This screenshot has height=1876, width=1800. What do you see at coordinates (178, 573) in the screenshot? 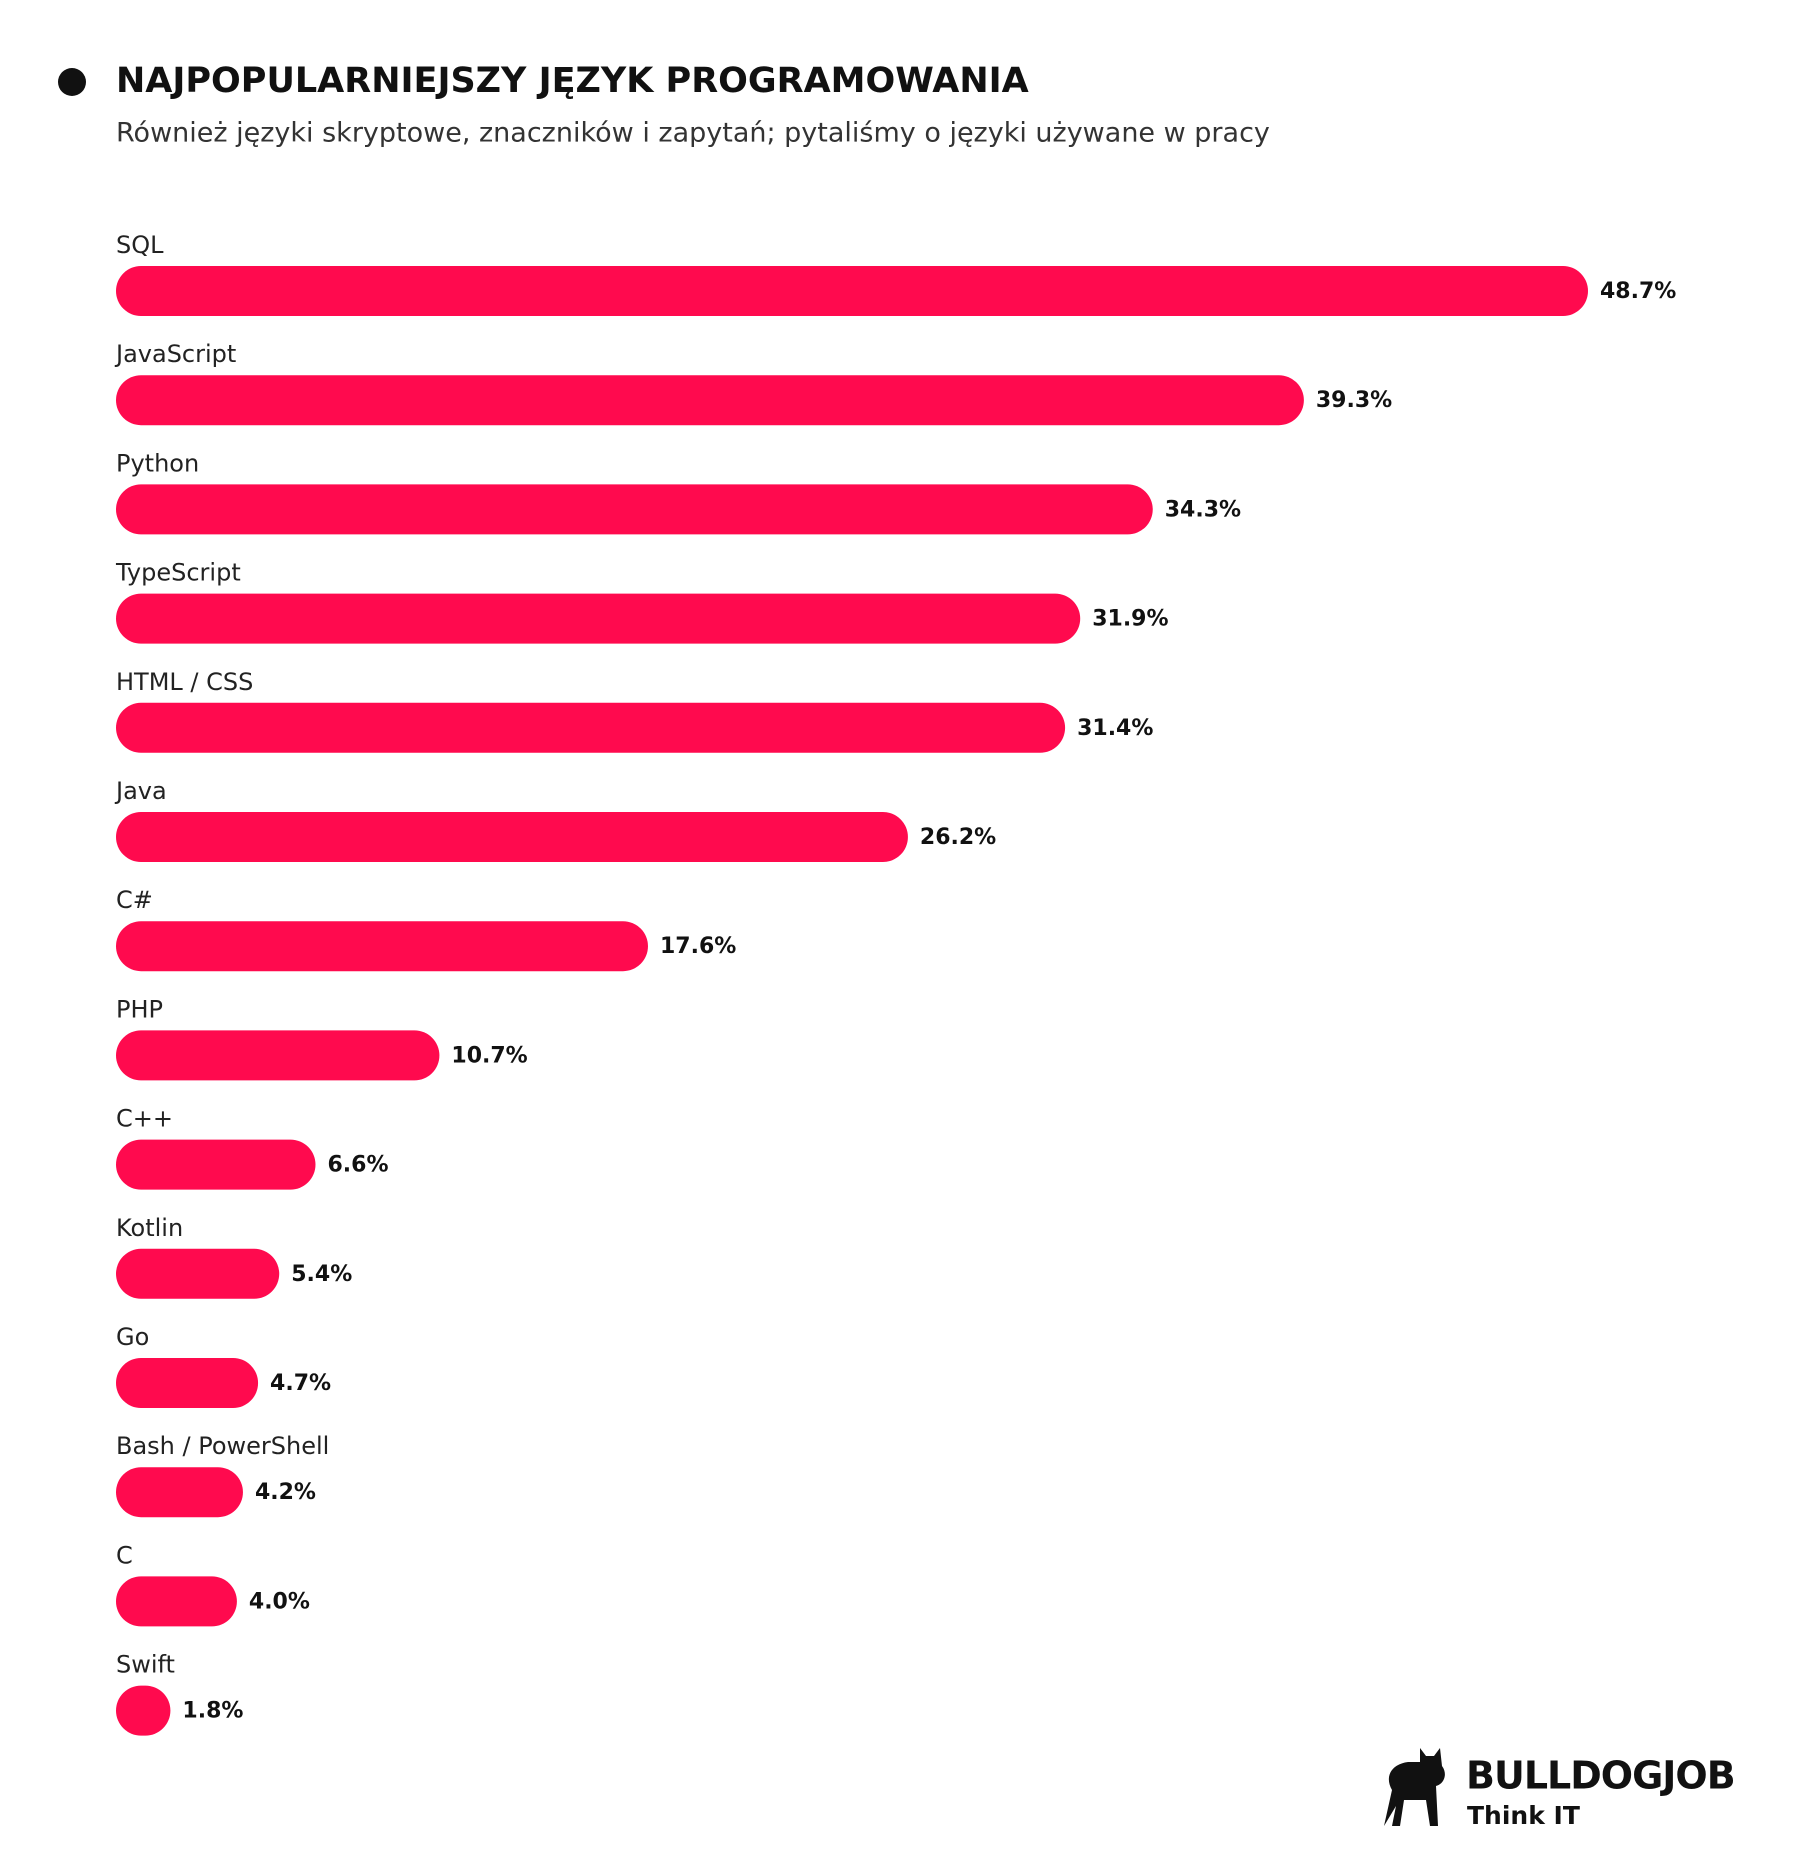
I see `category-label: TypeScript` at bounding box center [178, 573].